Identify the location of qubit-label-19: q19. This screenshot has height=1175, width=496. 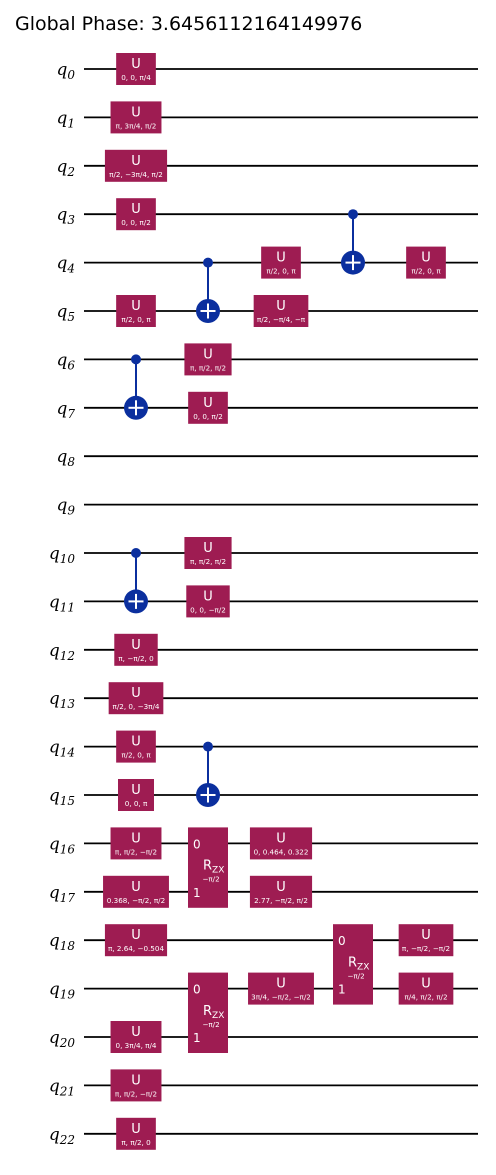
(62, 991).